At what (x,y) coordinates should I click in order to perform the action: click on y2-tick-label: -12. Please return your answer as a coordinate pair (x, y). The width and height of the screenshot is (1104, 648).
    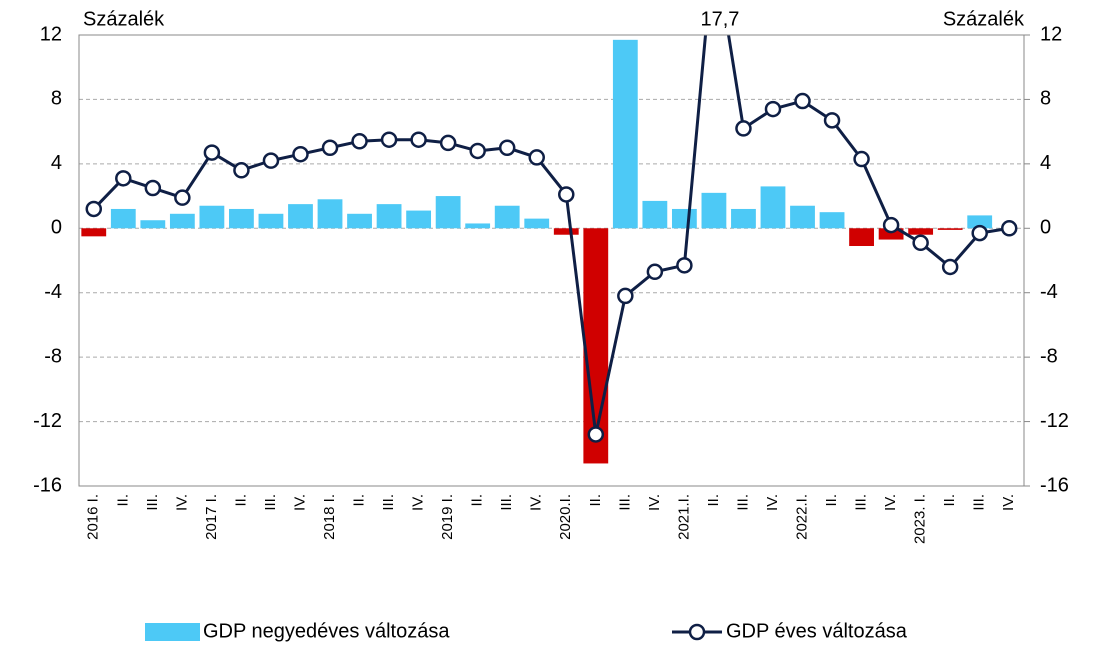
    Looking at the image, I should click on (1054, 421).